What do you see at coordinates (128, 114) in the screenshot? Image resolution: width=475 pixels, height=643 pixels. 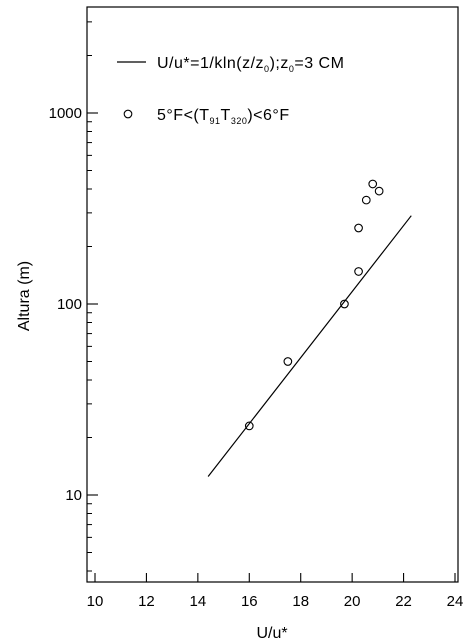 I see `legend-scatter-swatch` at bounding box center [128, 114].